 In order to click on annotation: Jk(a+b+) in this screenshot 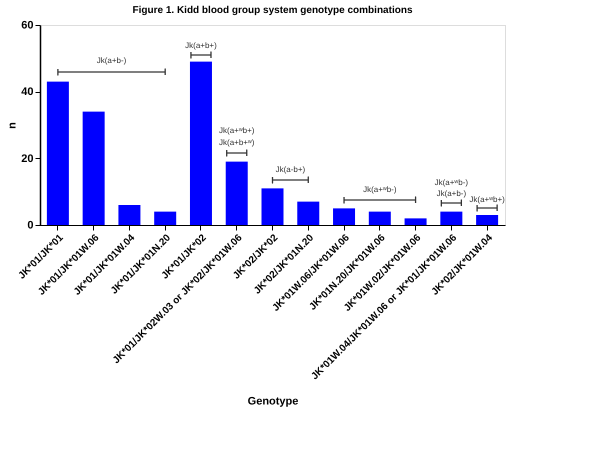, I will do `click(201, 45)`.